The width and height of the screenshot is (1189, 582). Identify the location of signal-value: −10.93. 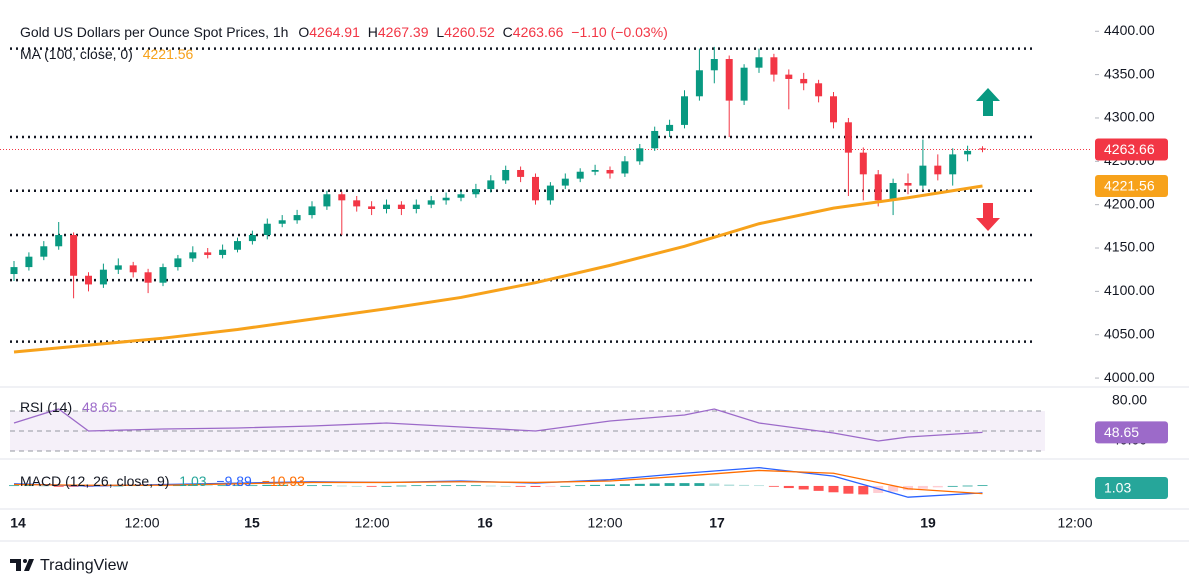
(283, 481).